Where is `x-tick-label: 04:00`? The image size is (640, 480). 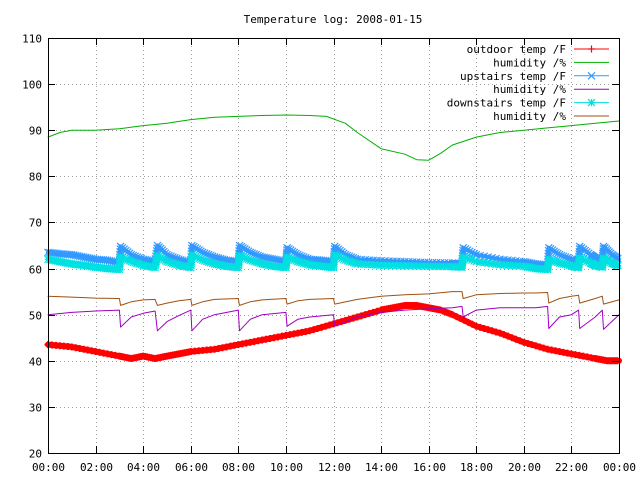
x-tick-label: 04:00 is located at coordinates (143, 467).